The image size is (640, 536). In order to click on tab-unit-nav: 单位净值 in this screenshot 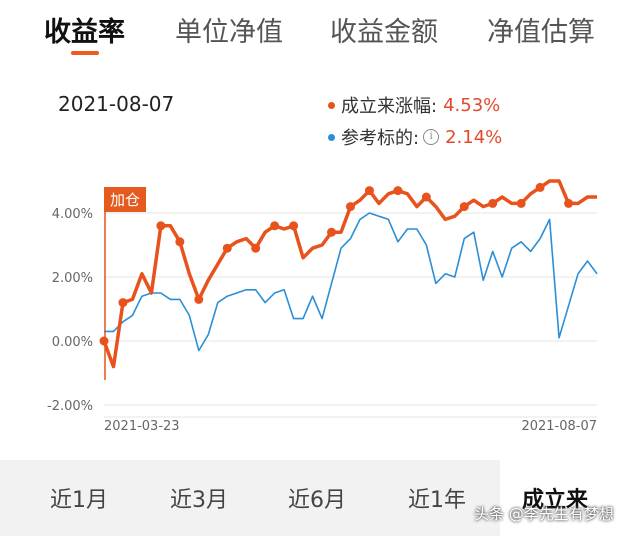, I will do `click(229, 32)`.